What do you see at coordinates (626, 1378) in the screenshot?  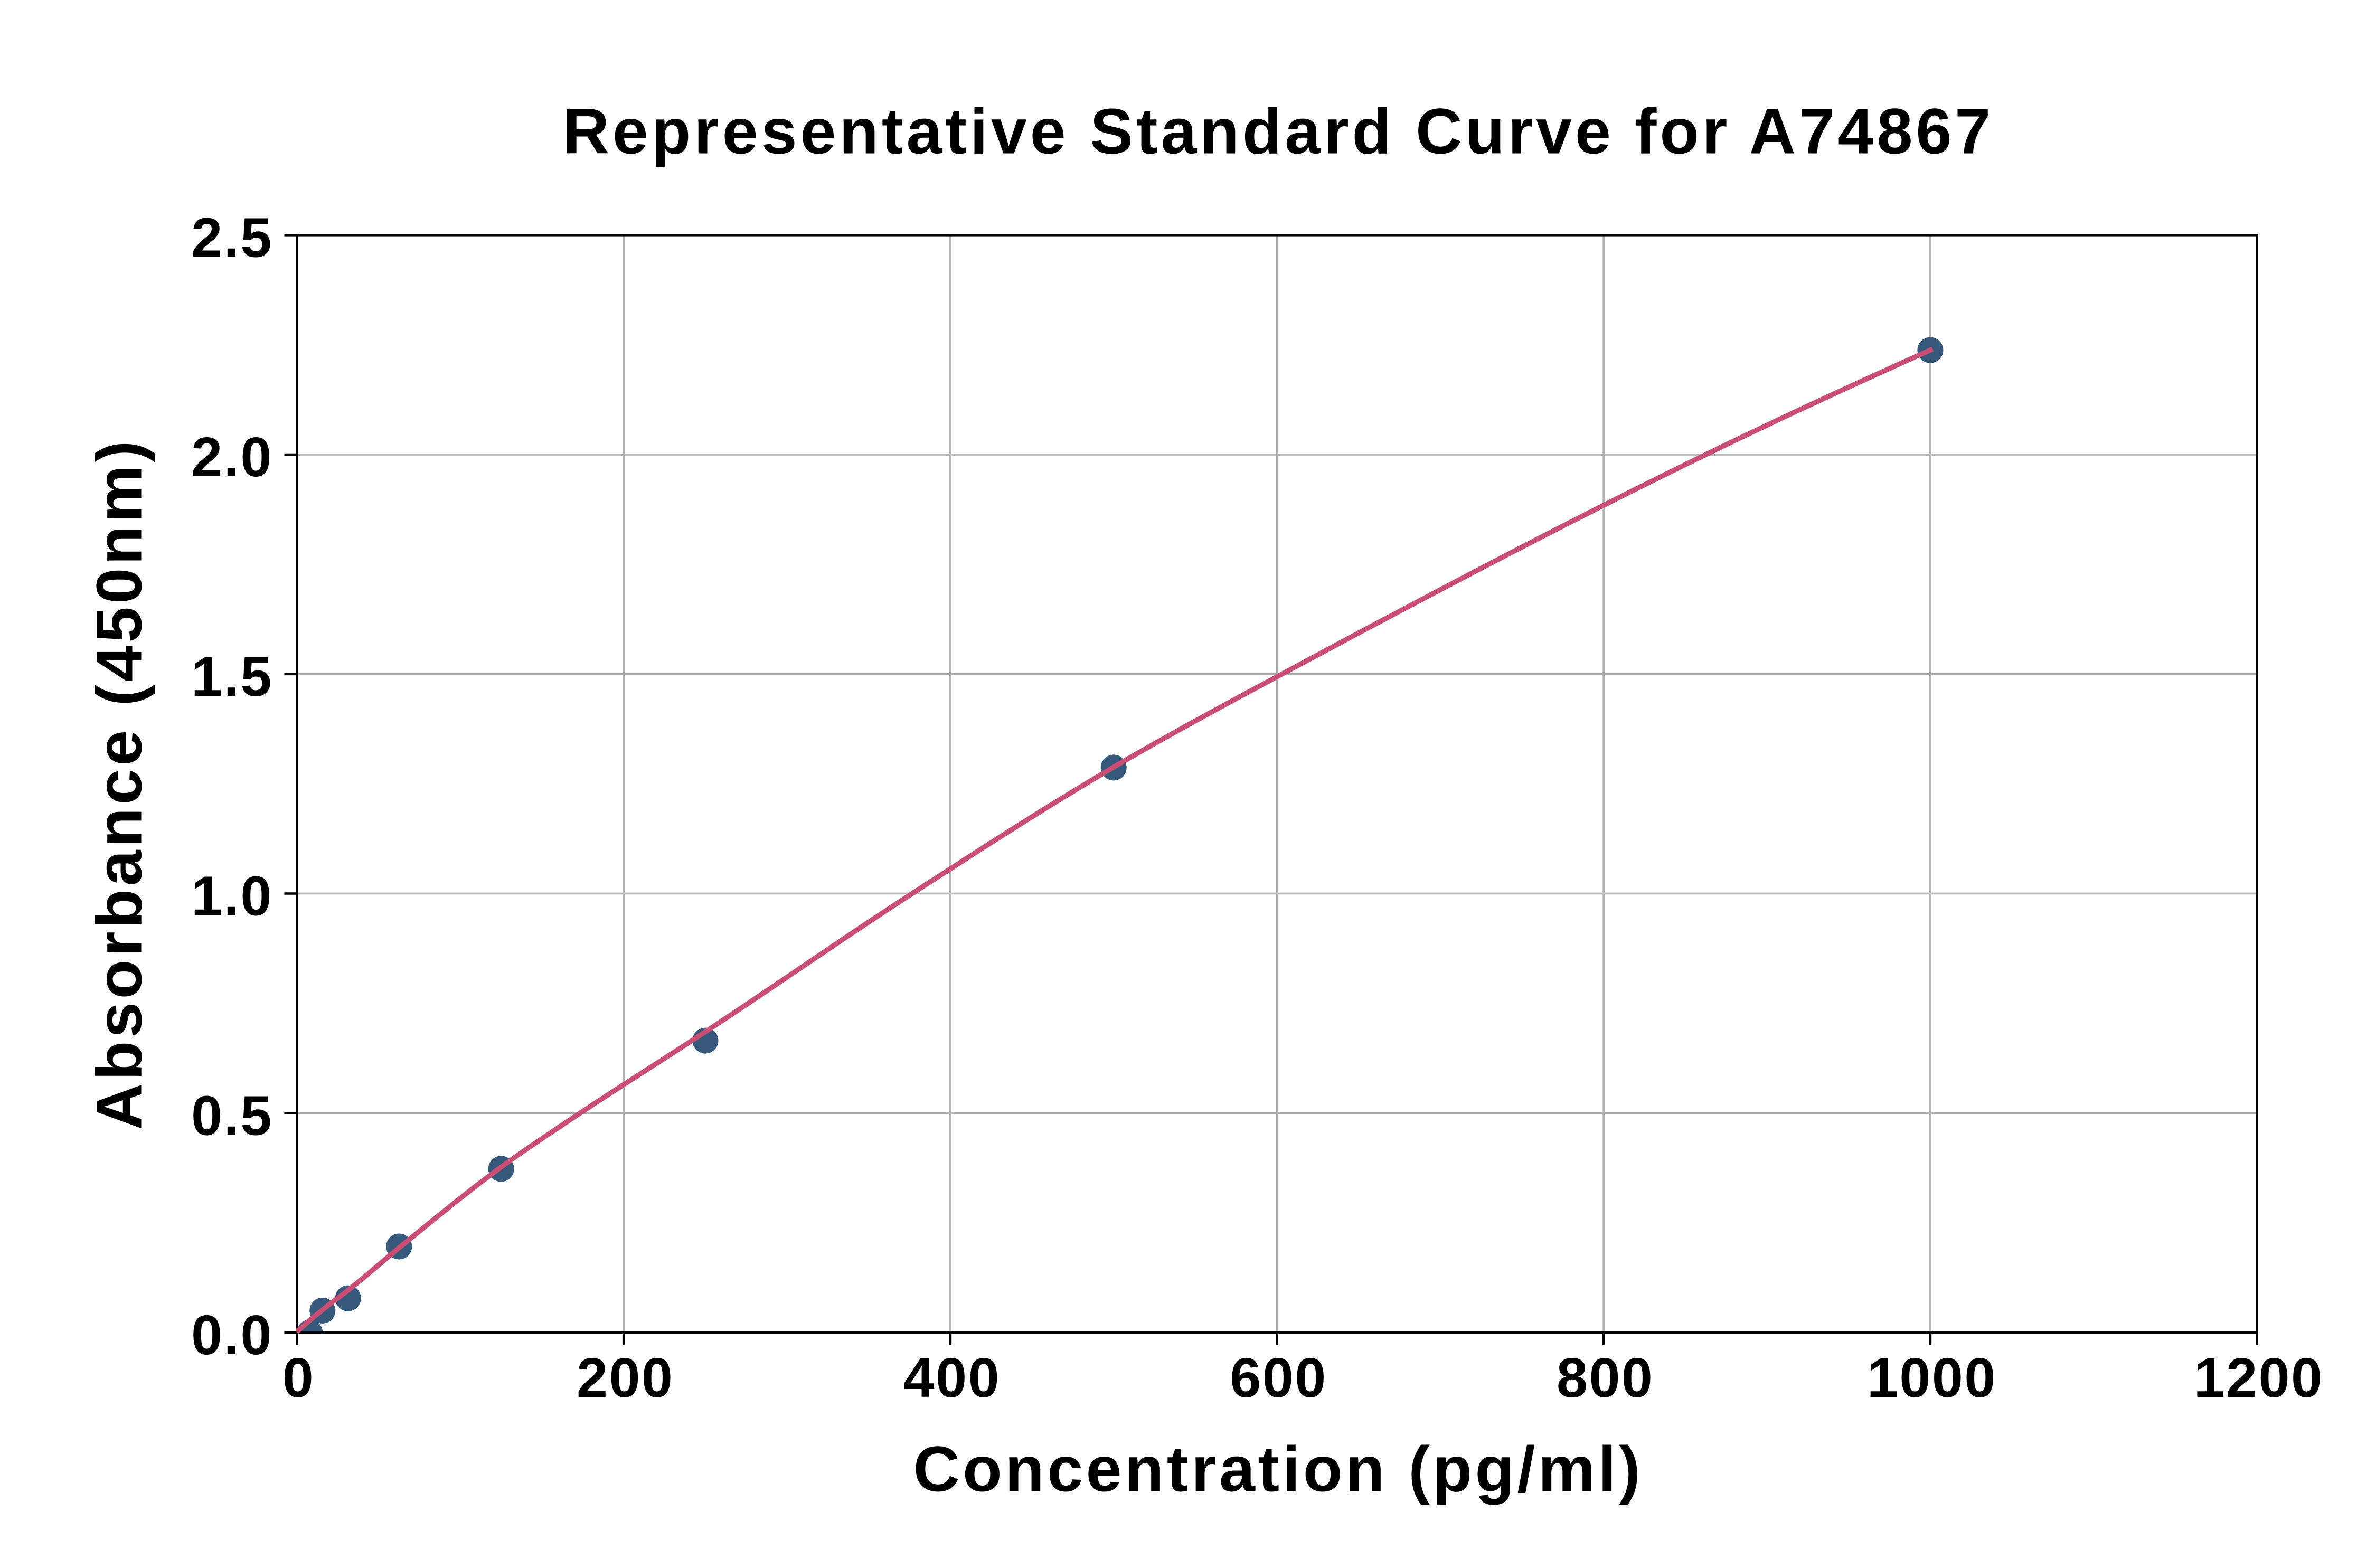 I see `svg-text: 200` at bounding box center [626, 1378].